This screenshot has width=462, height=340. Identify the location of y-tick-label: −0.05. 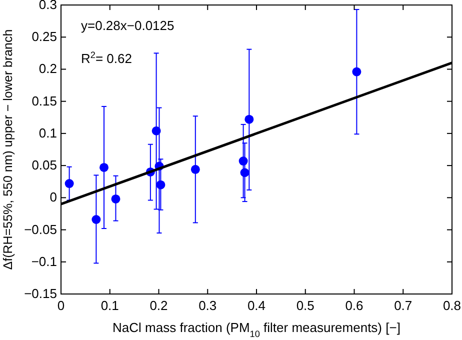
(40, 229).